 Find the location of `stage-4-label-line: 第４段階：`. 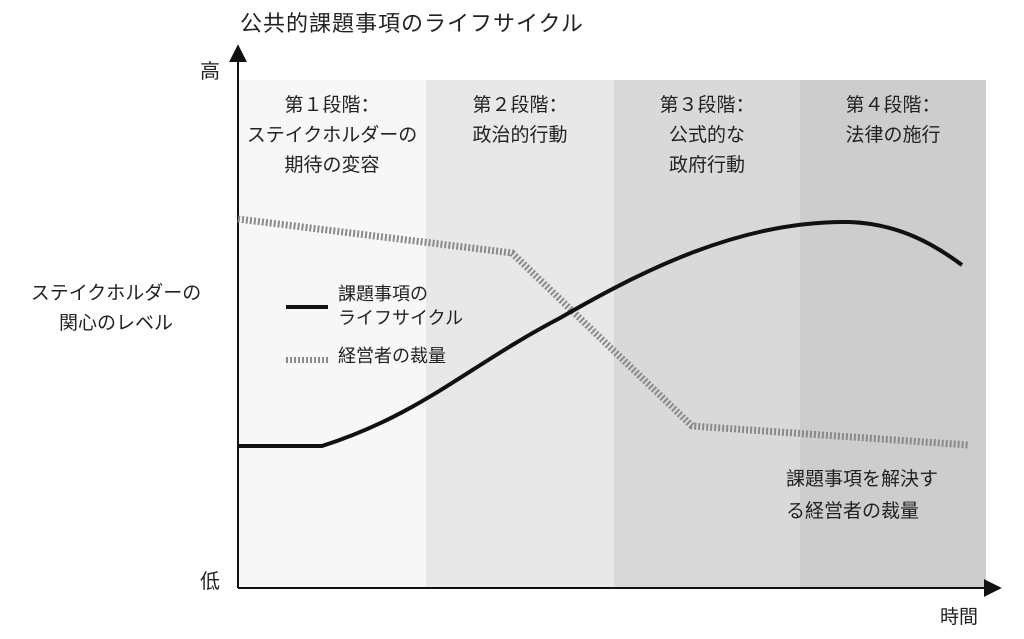

stage-4-label-line: 第４段階： is located at coordinates (893, 105).